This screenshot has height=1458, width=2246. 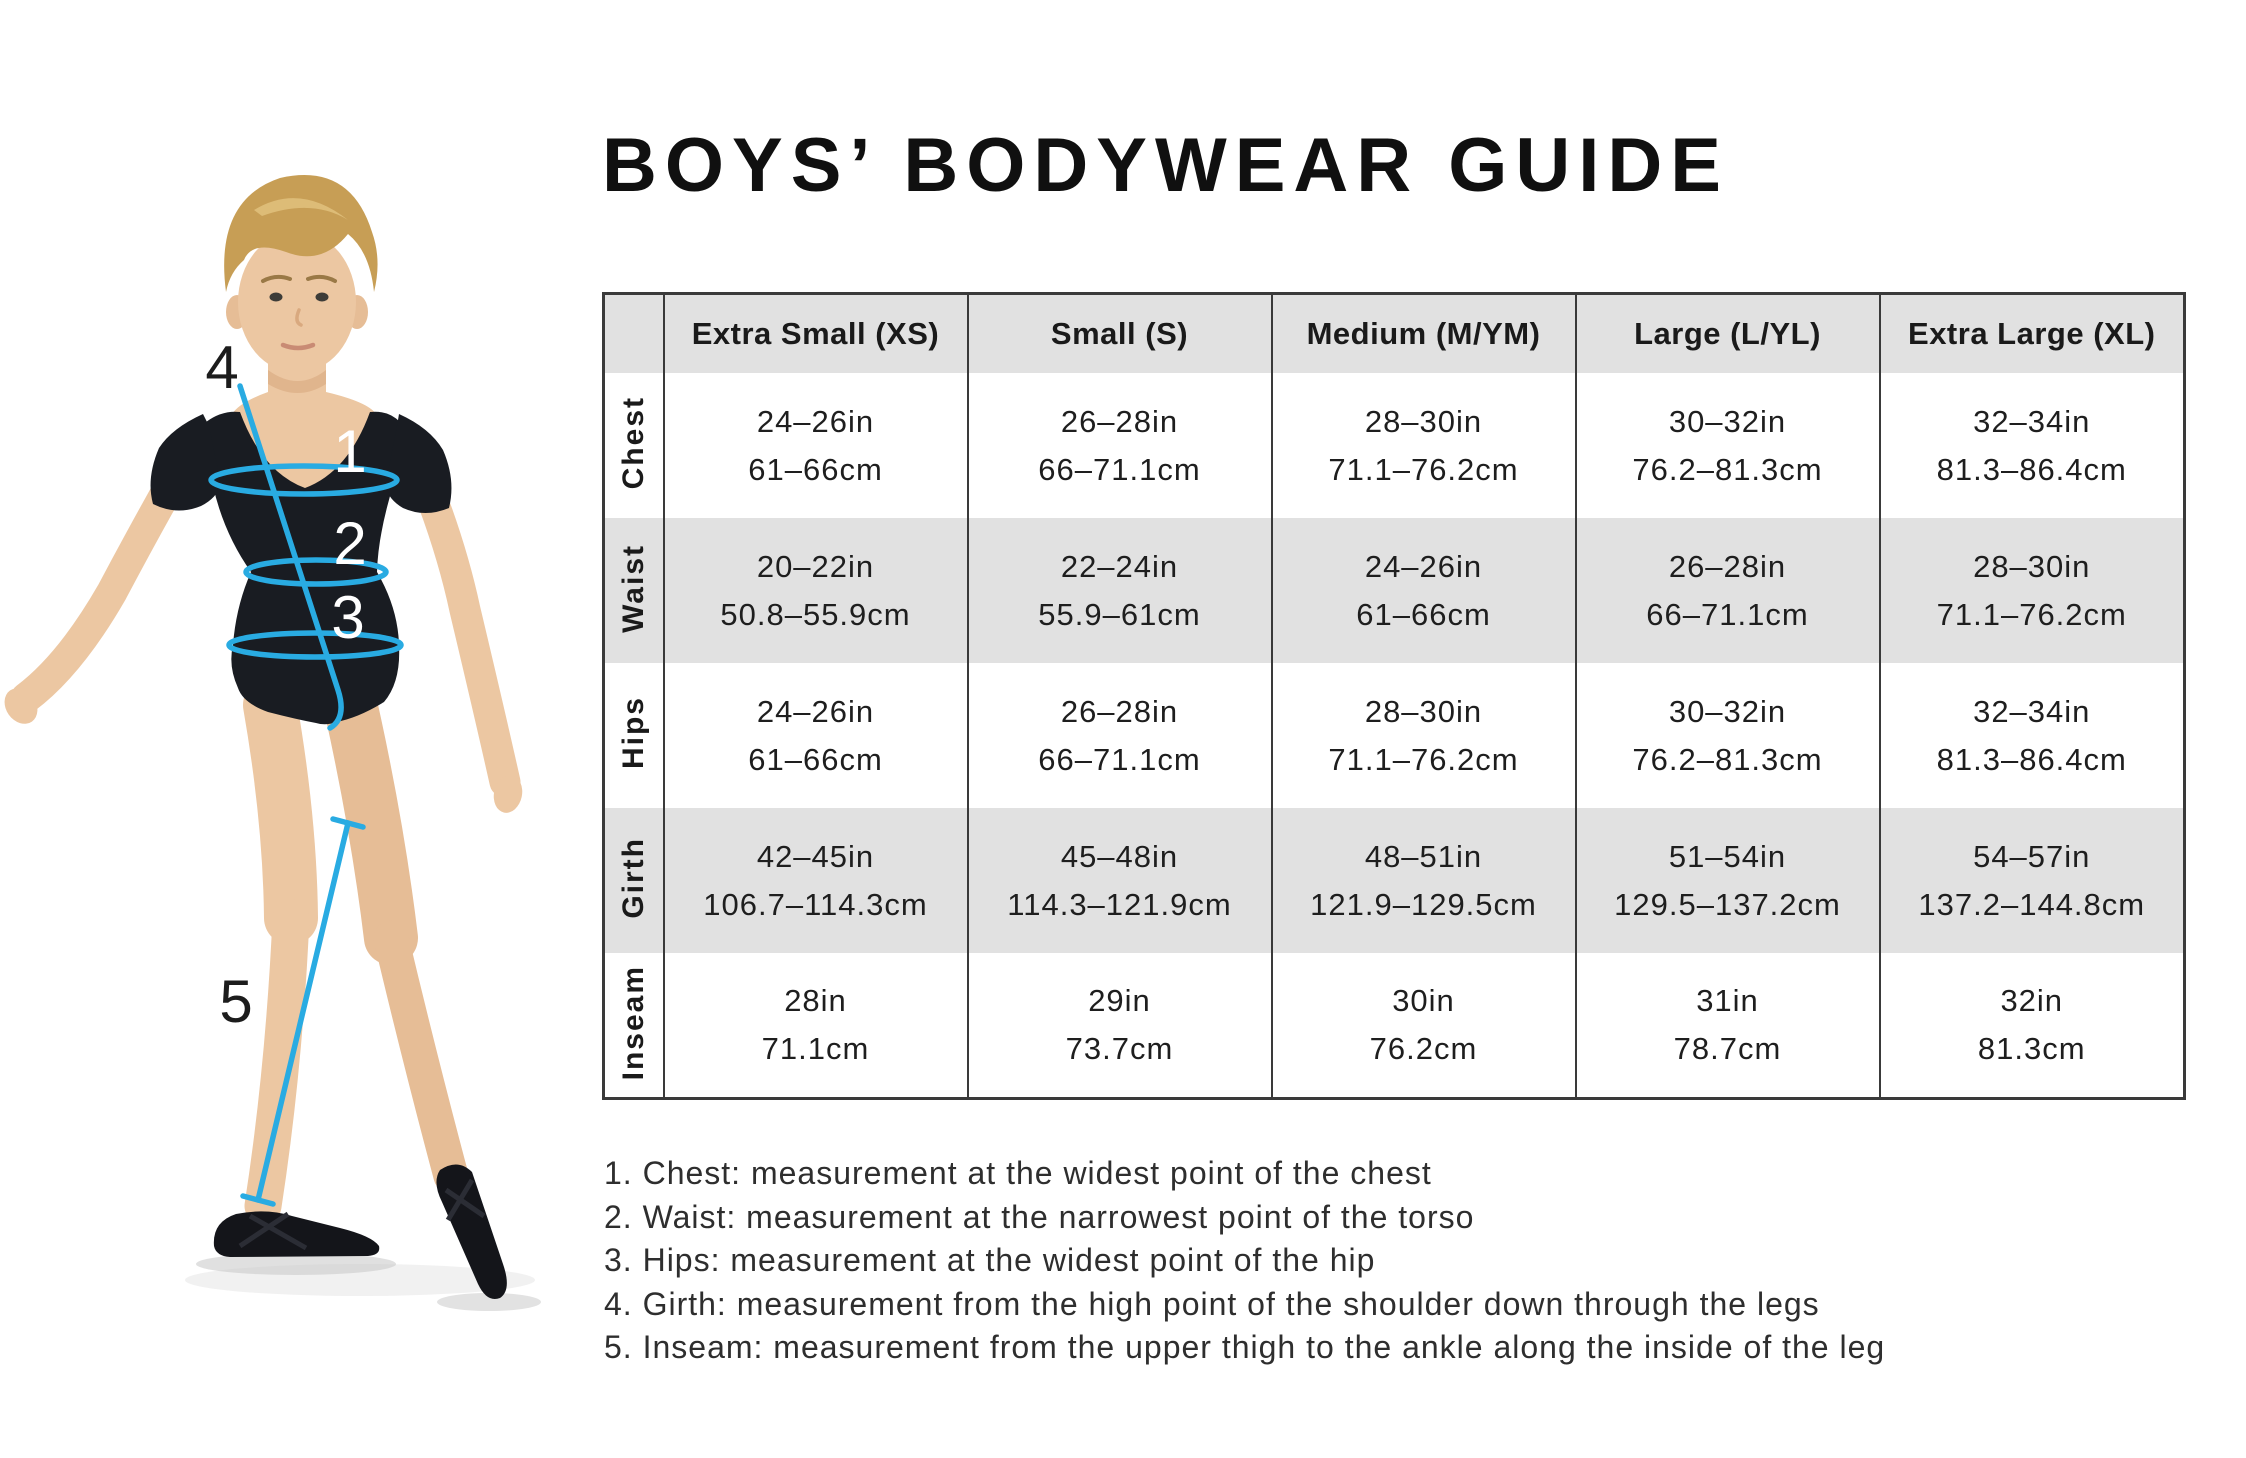 I want to click on cell-inseam-xs: 28in 71.1cm, so click(x=815, y=1025).